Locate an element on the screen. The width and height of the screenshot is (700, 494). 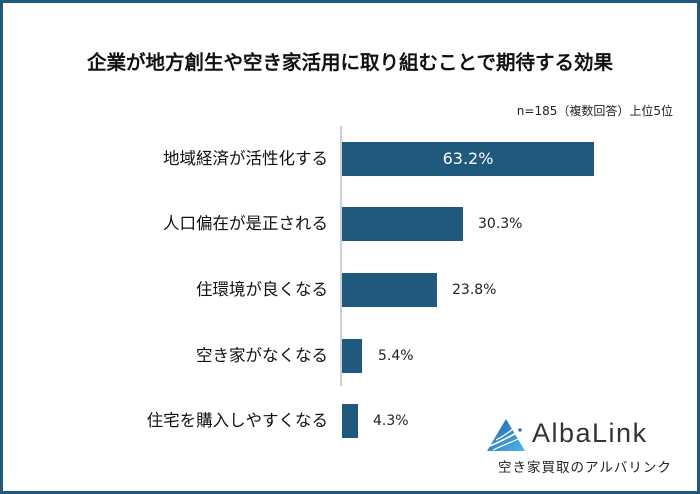
bar-row: 人口偏在が是正される 30.3% is located at coordinates (350, 224).